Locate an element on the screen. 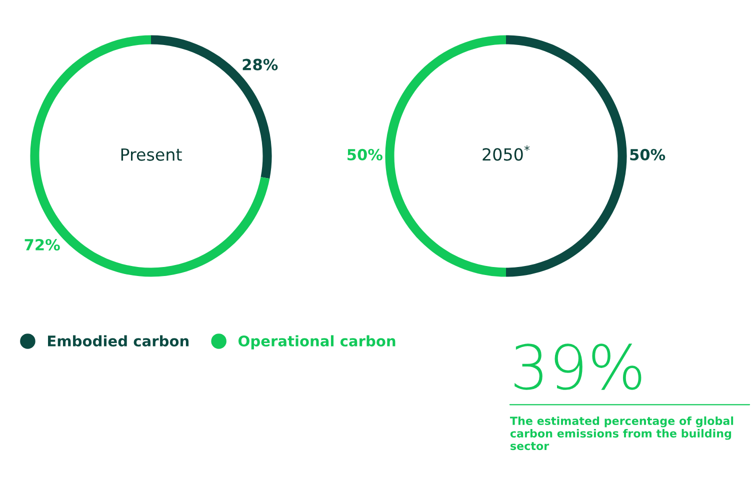  text: The estimated percentage of global carbon emissions from the building sector is located at coordinates (622, 433).